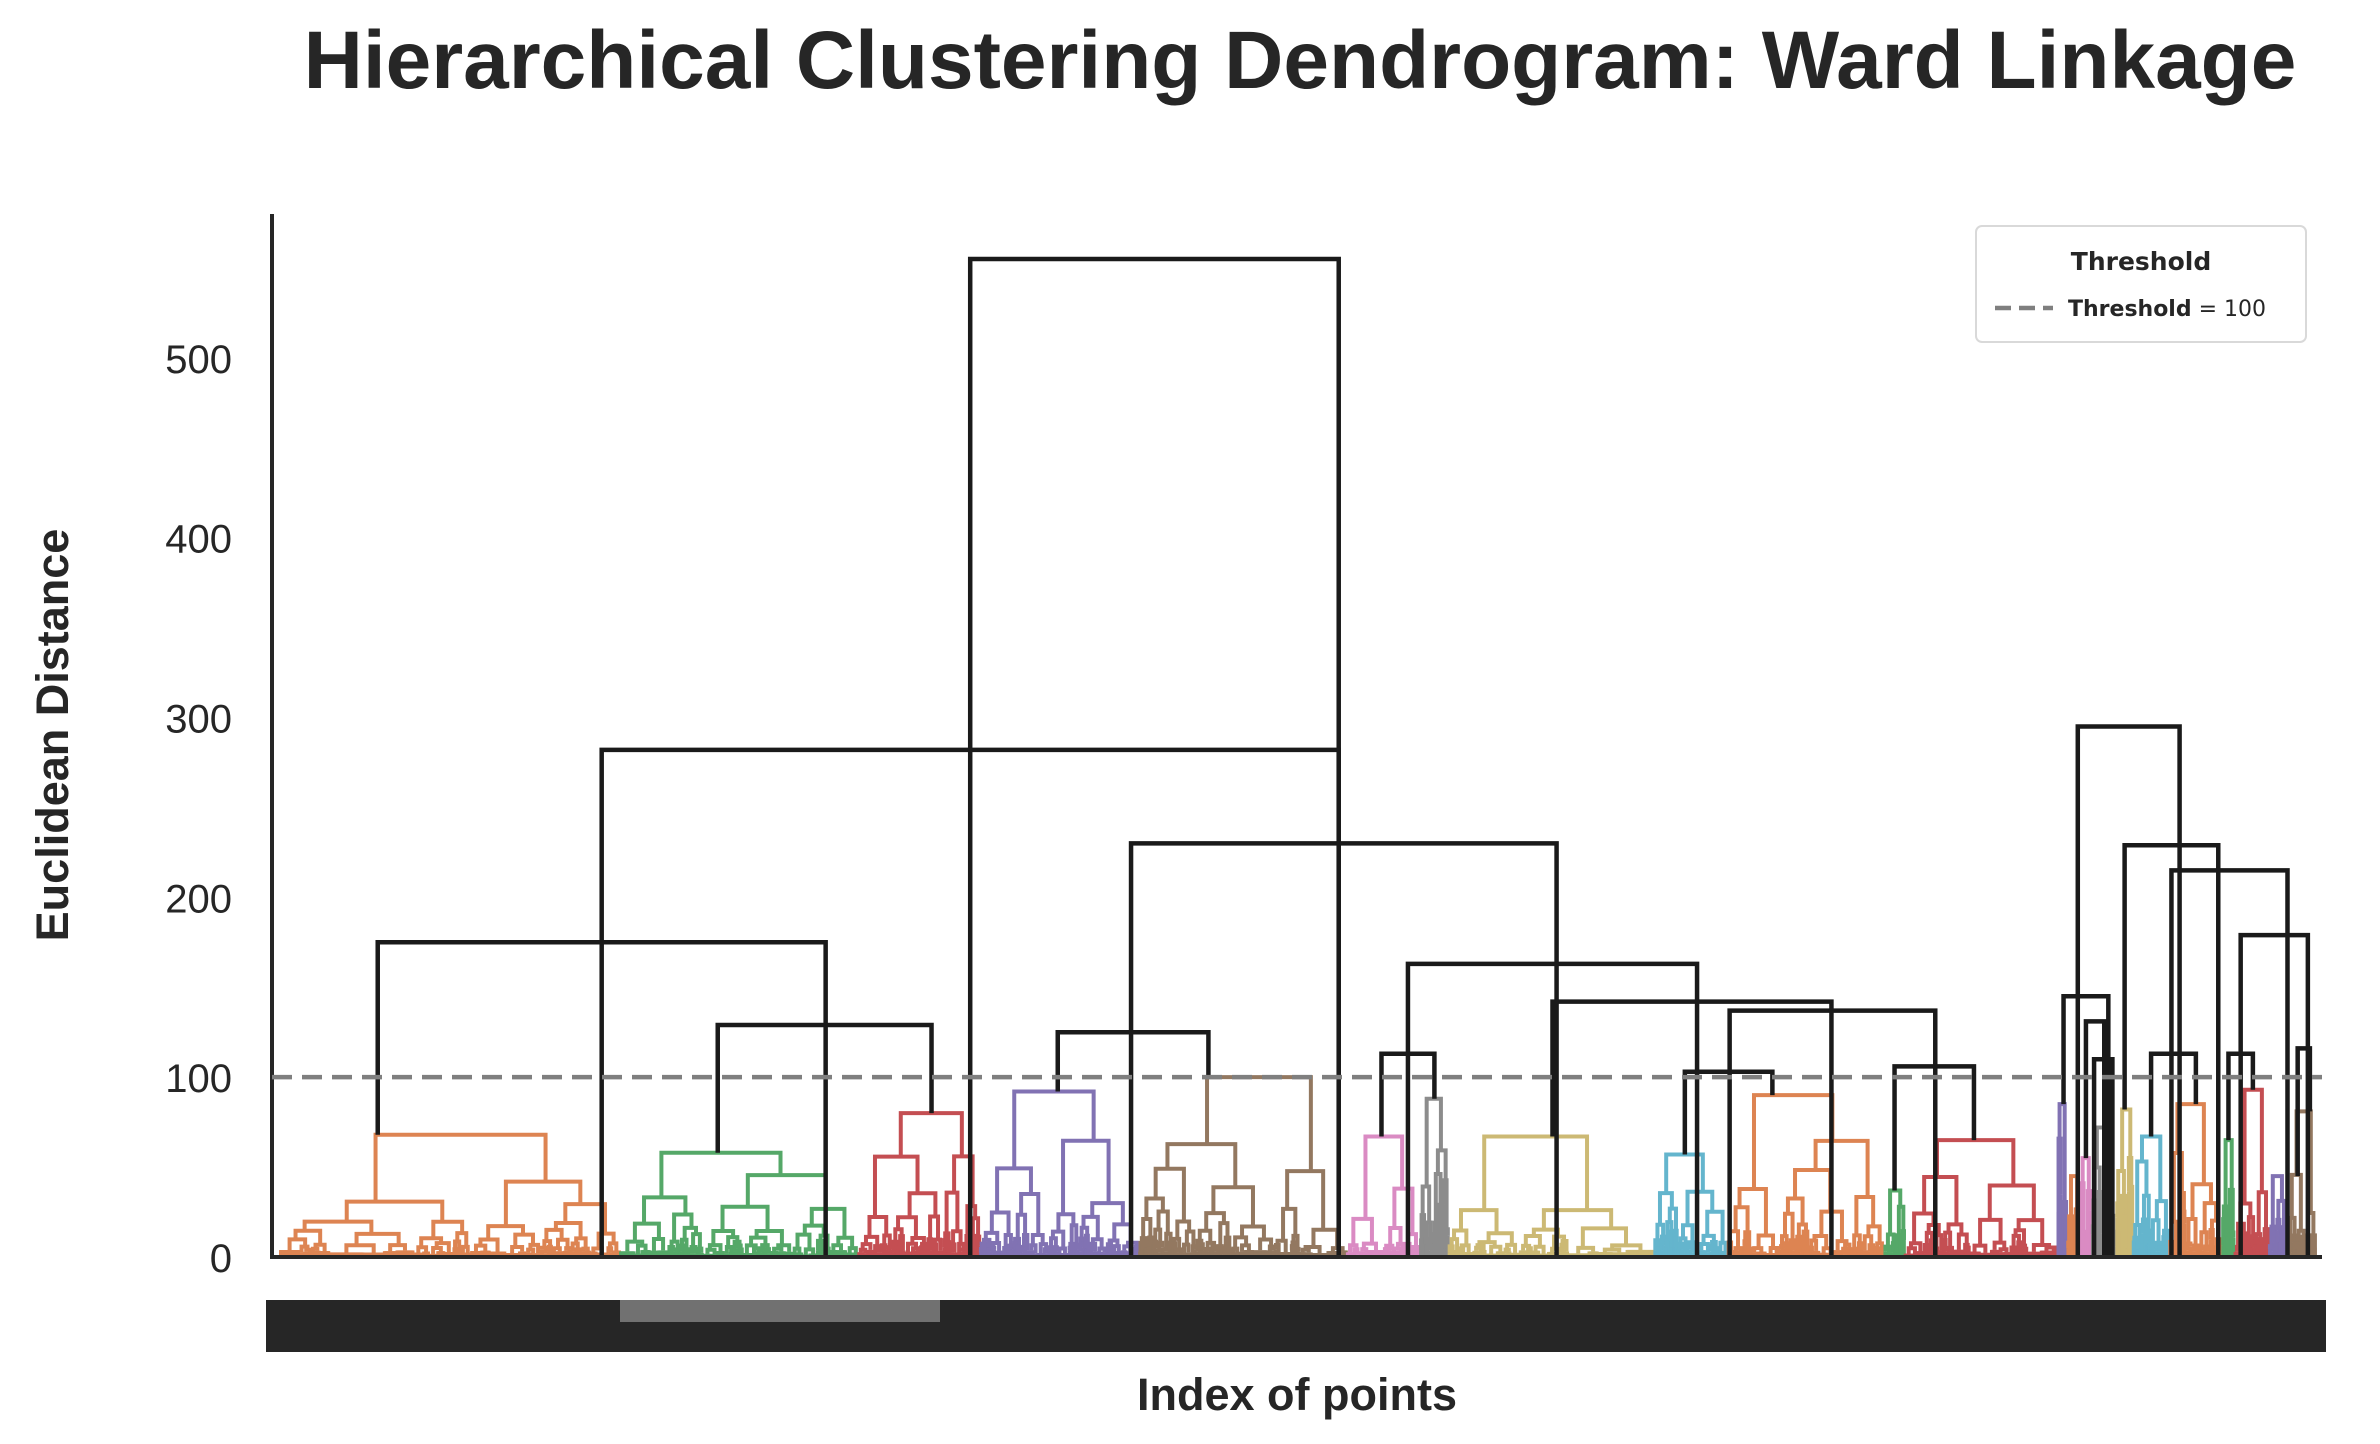 The height and width of the screenshot is (1444, 2380). Describe the element at coordinates (2130, 309) in the screenshot. I see `legend-label-bold: Threshold` at that location.